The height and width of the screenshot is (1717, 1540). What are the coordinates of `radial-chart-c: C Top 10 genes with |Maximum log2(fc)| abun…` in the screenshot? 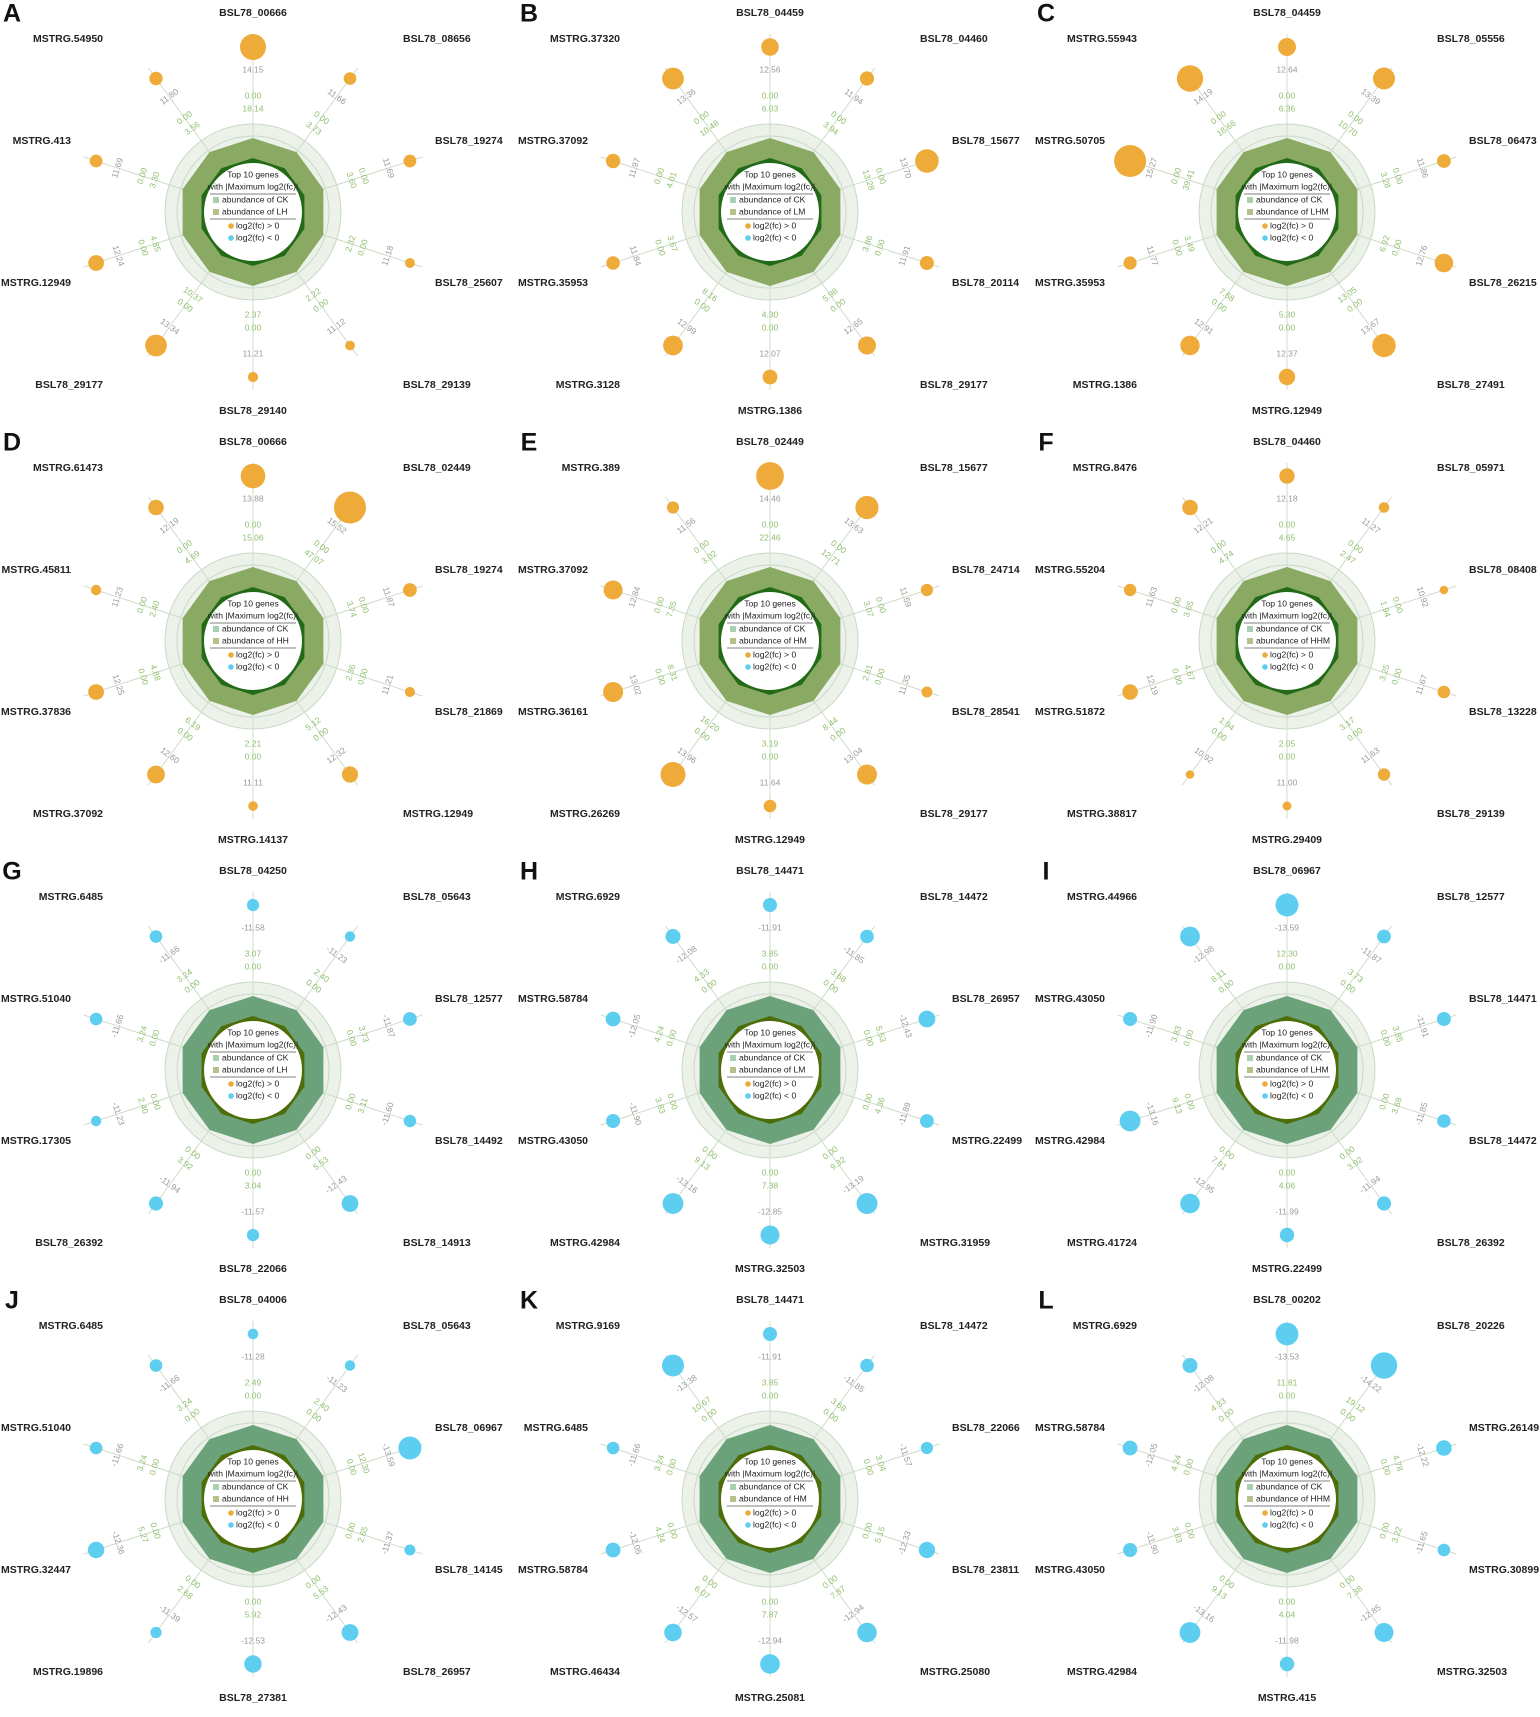 It's located at (1286, 208).